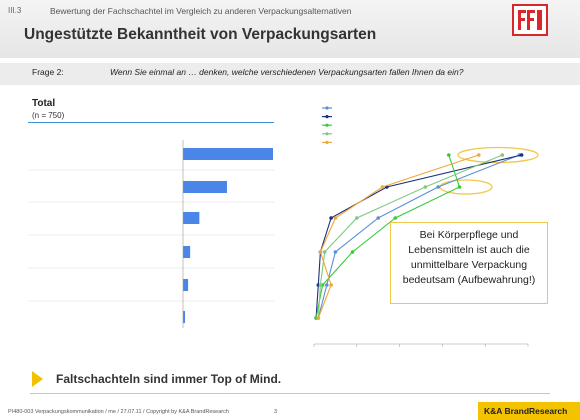 This screenshot has height=420, width=580. Describe the element at coordinates (529, 411) in the screenshot. I see `brand-badge: K&A BrandResearch` at that location.